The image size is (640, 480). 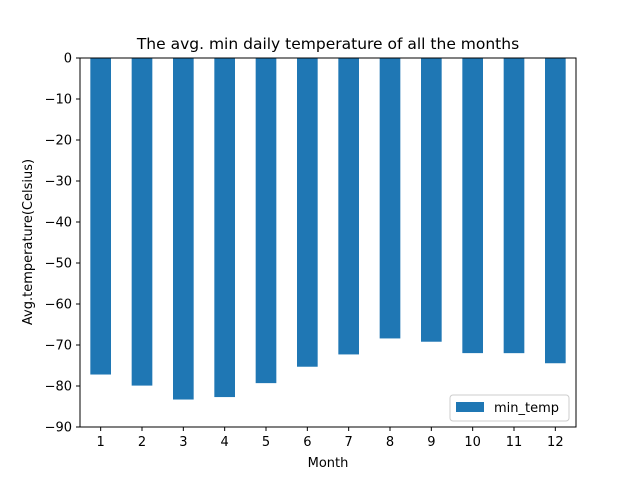 What do you see at coordinates (183, 442) in the screenshot?
I see `x-tick-label: 3` at bounding box center [183, 442].